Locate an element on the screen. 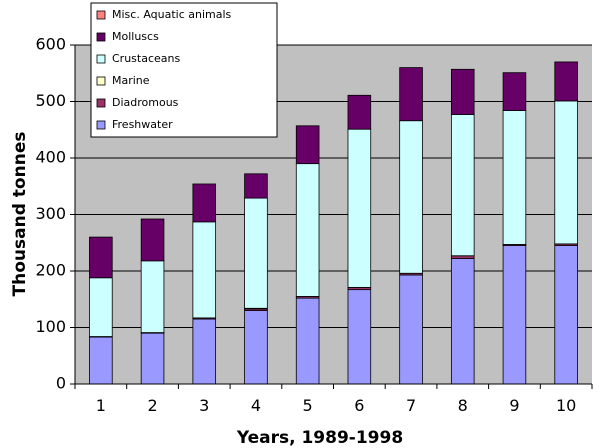  x-tick-label: 9 is located at coordinates (514, 405).